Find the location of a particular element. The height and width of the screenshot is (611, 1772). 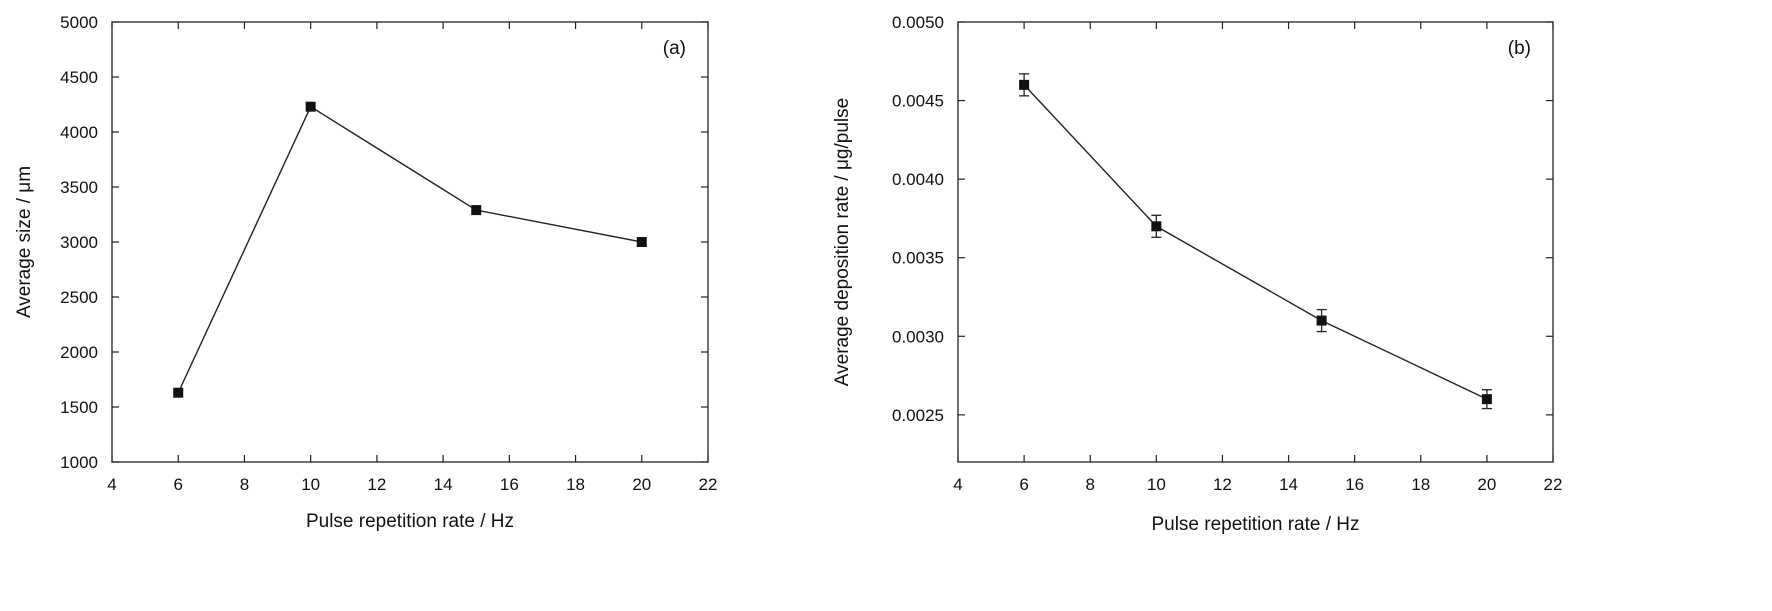

y-tick-label: 0.0045 is located at coordinates (918, 101).